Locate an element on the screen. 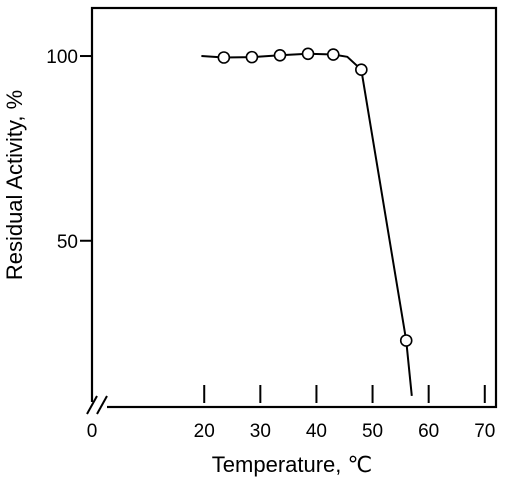 The image size is (511, 480). x-axis-title: Temperature, ℃ is located at coordinates (292, 464).